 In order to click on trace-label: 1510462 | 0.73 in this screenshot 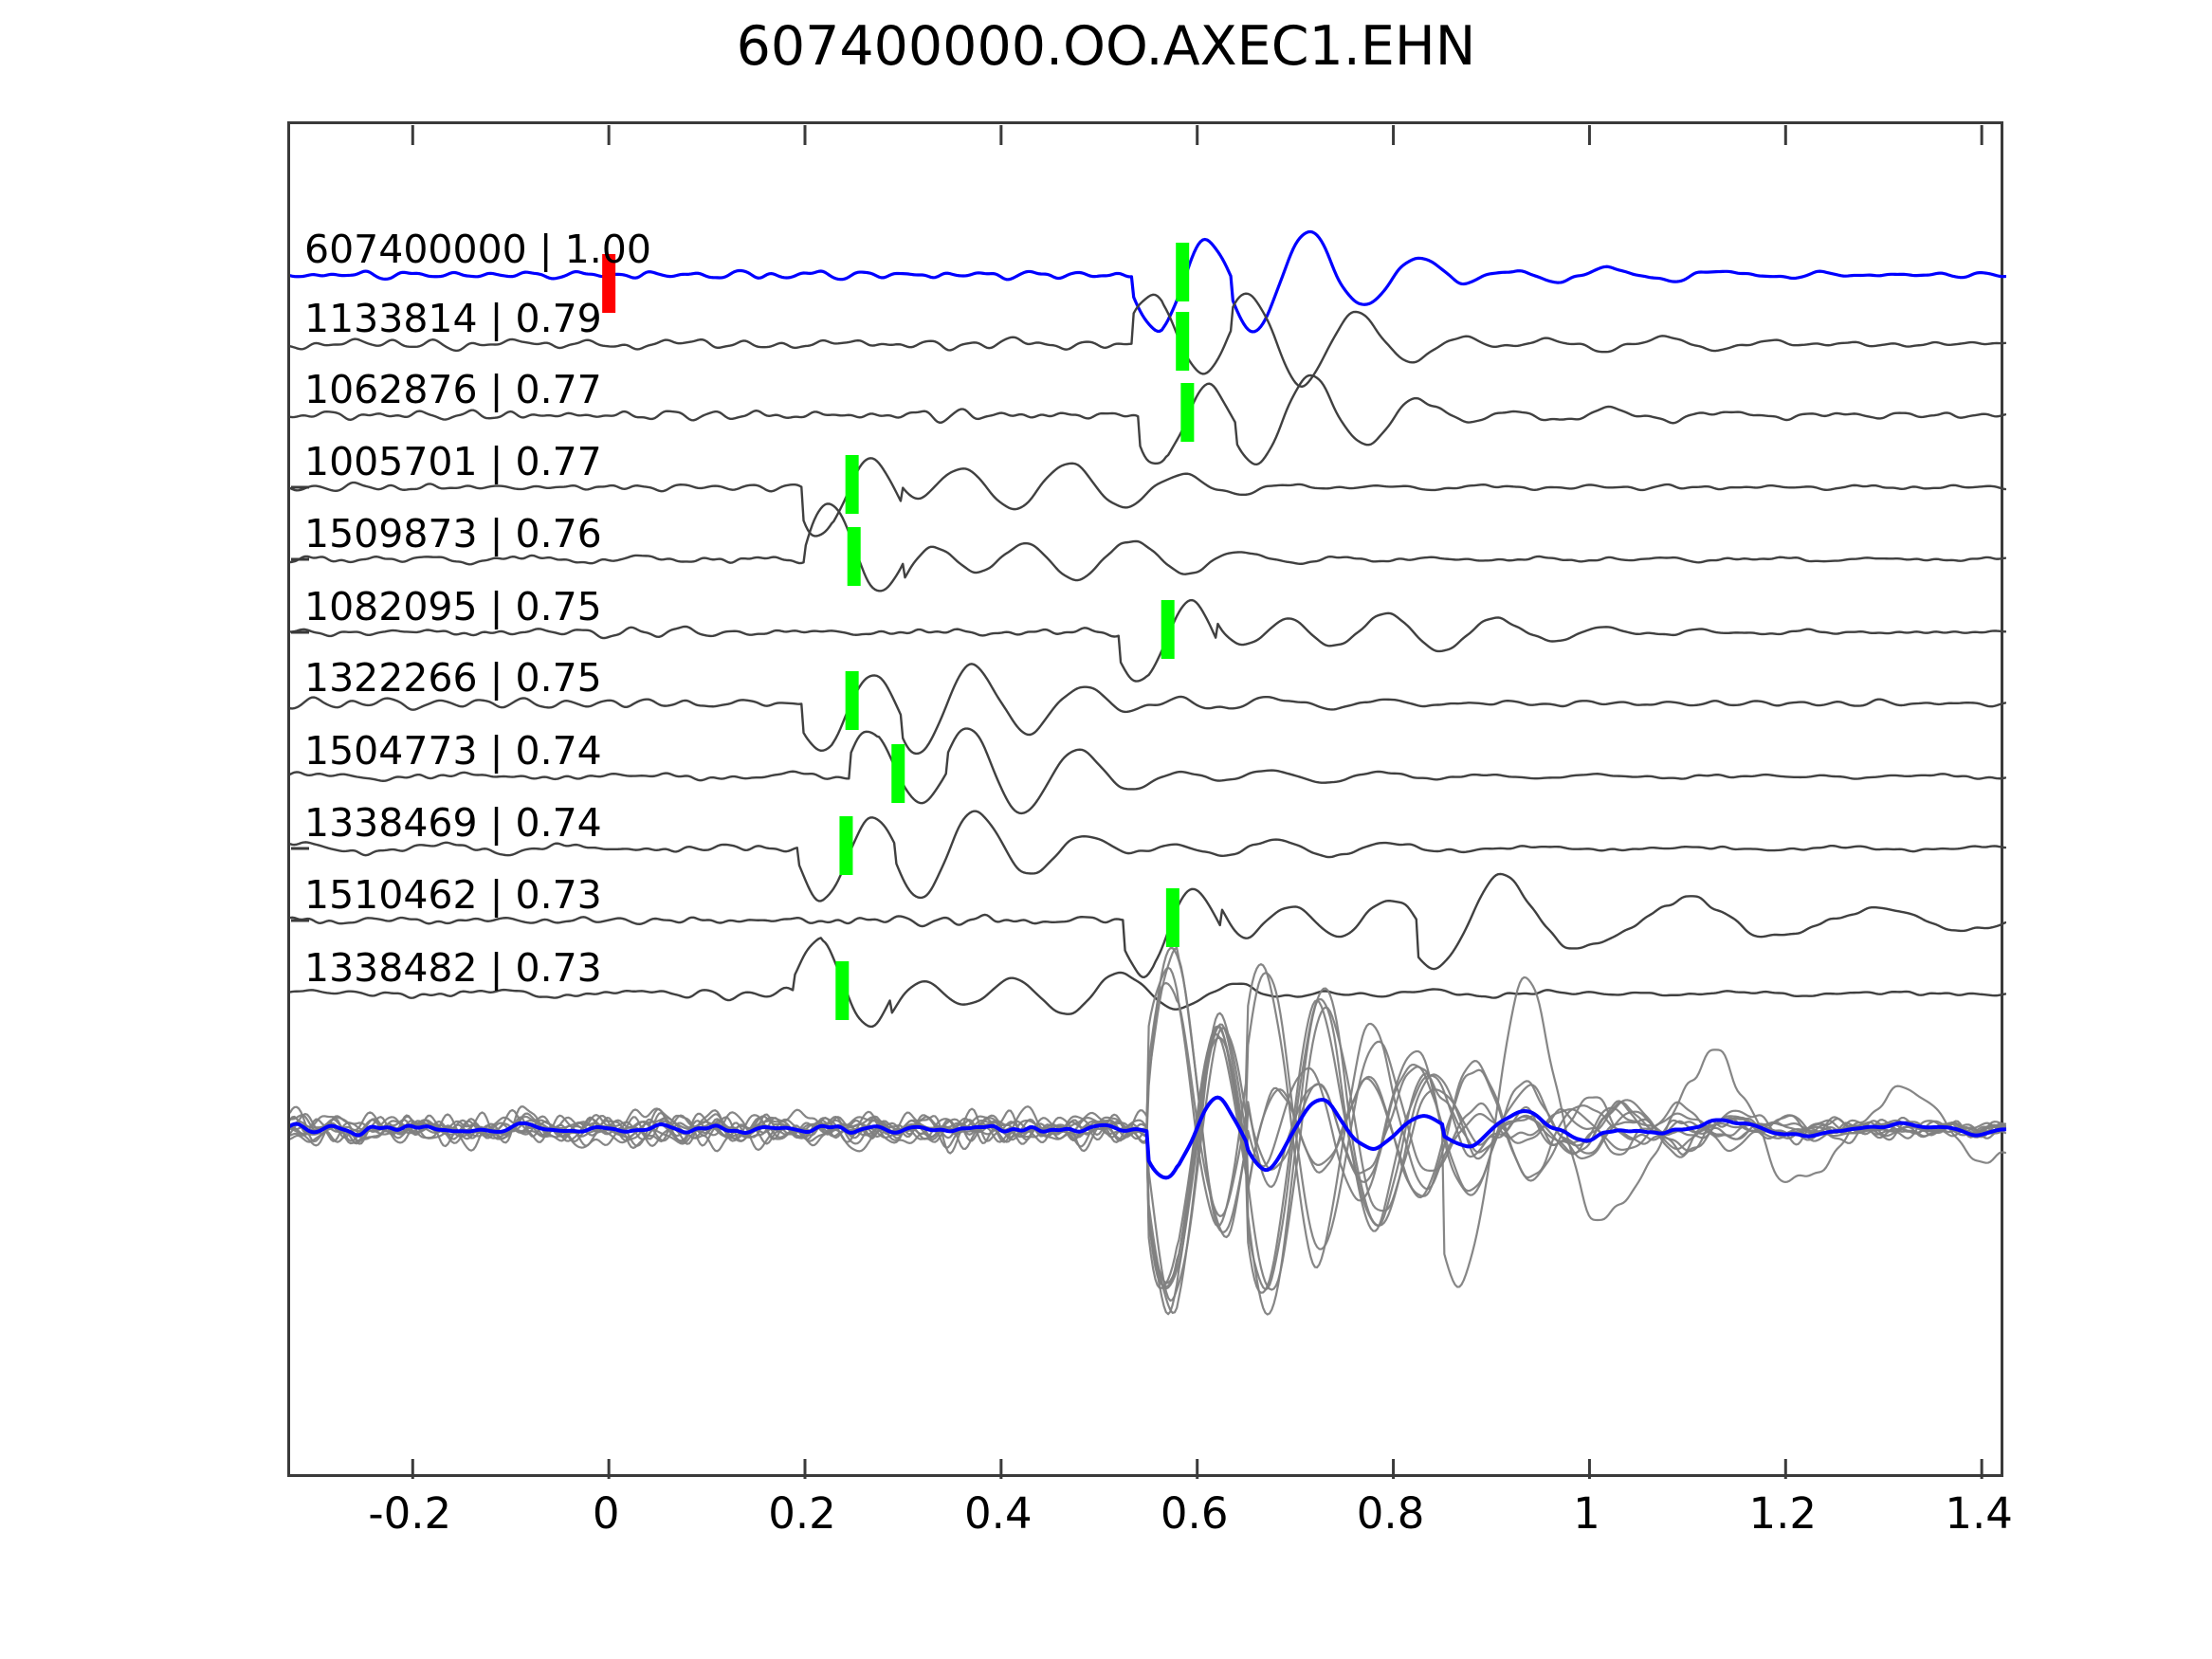, I will do `click(453, 895)`.